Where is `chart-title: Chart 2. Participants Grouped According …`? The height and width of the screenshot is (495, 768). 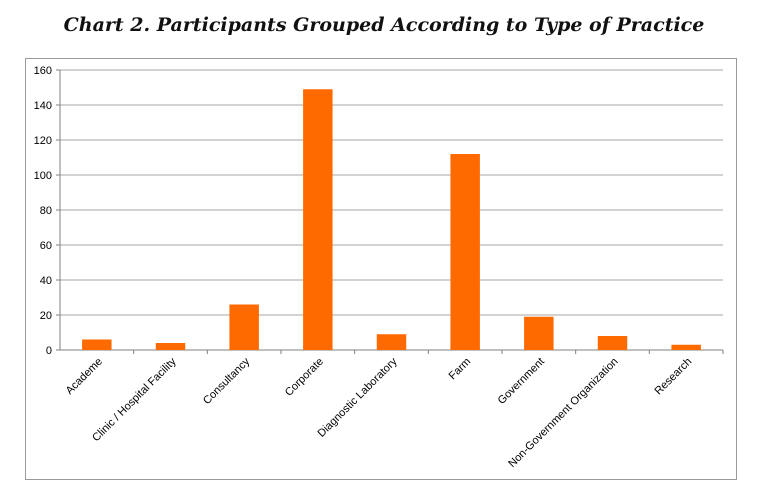 chart-title: Chart 2. Participants Grouped According … is located at coordinates (384, 25).